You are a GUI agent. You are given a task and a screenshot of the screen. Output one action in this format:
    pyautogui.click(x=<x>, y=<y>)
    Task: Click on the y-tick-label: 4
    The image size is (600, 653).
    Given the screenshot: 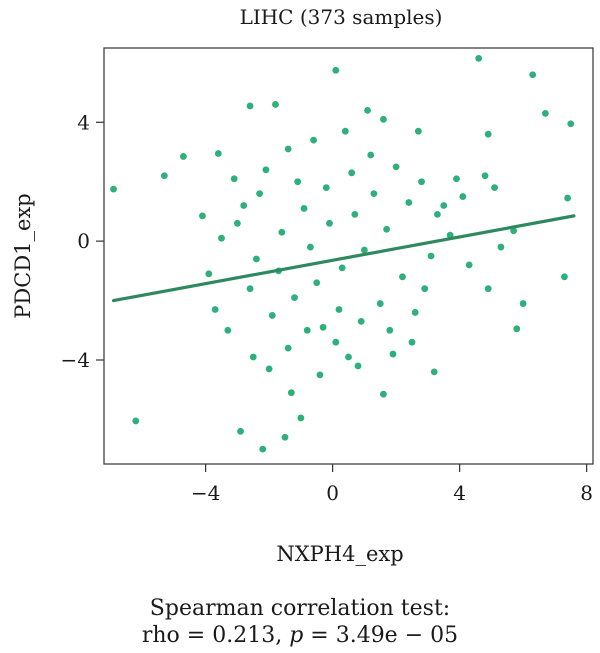 What is the action you would take?
    pyautogui.click(x=83, y=122)
    